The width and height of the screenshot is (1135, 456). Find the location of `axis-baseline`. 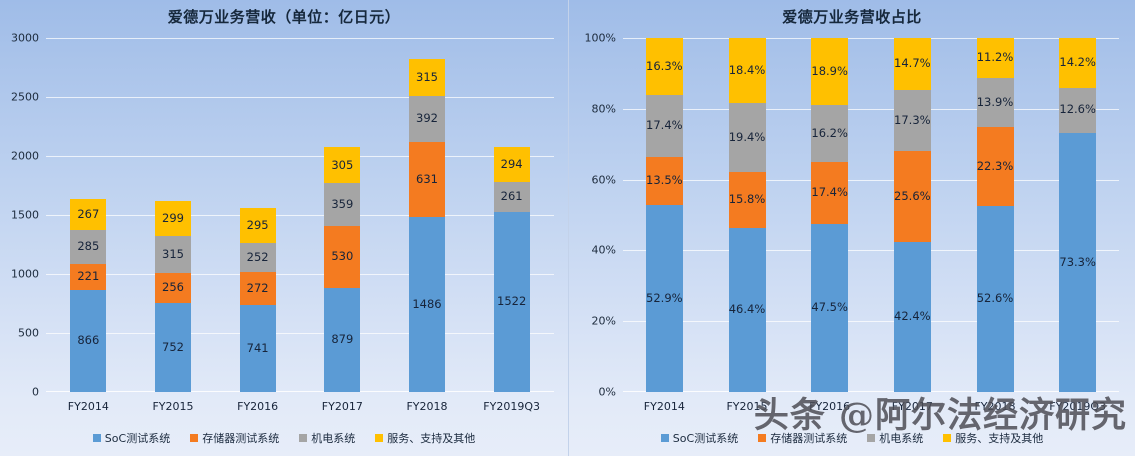

axis-baseline is located at coordinates (300, 391).